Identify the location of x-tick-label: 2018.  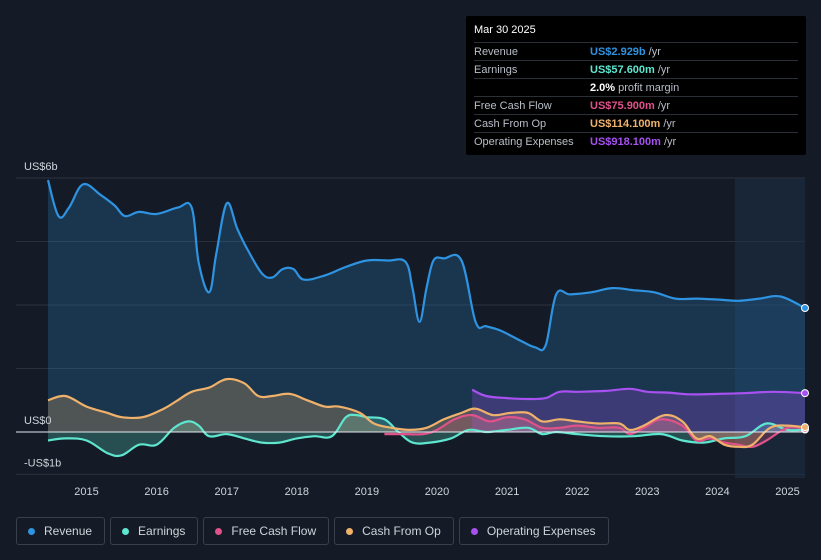
(297, 492).